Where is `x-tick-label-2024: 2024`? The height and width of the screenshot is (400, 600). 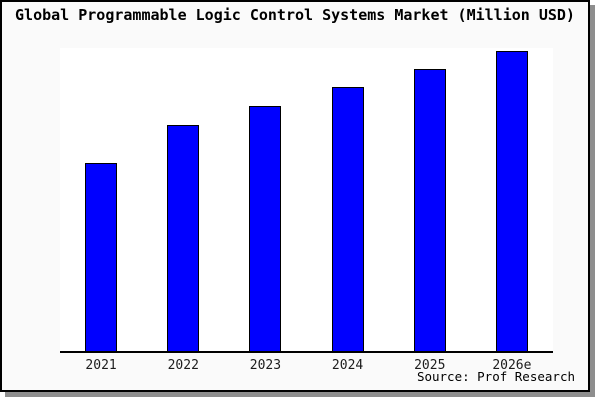
x-tick-label-2024: 2024 is located at coordinates (347, 365).